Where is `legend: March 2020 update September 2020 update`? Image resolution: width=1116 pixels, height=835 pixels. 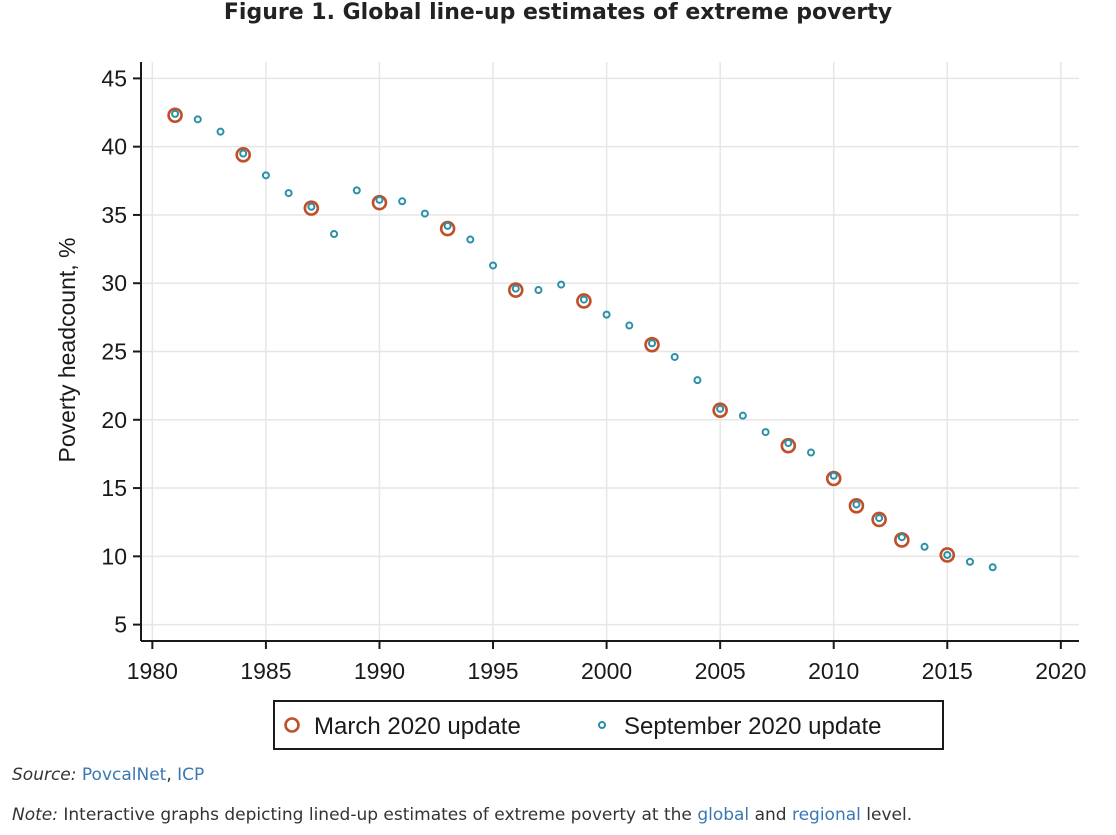 legend: March 2020 update September 2020 update is located at coordinates (608, 725).